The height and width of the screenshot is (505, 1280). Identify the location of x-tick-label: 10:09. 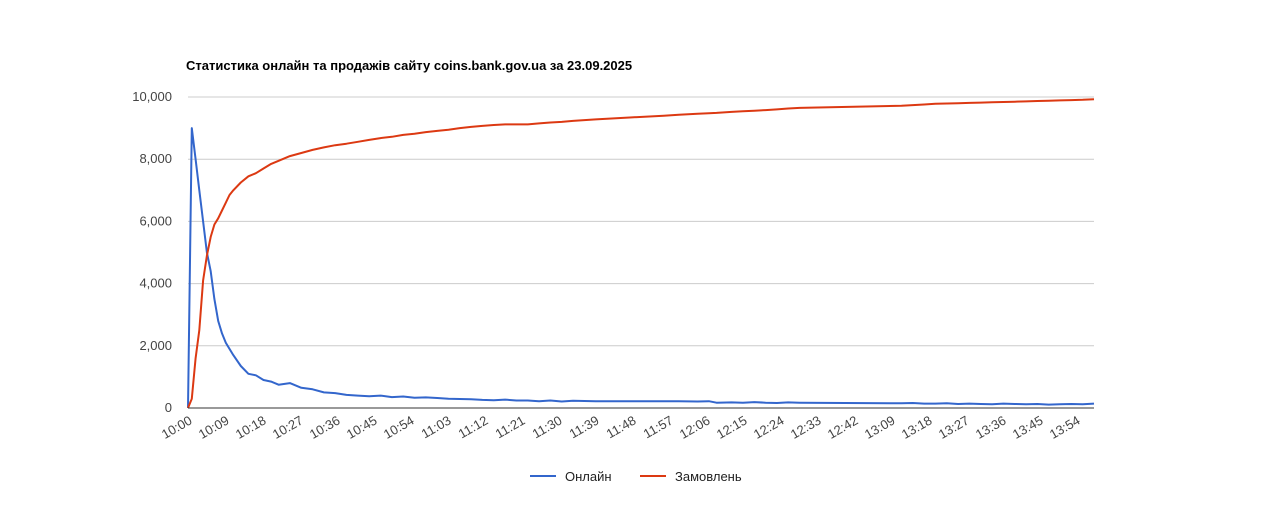
(214, 427).